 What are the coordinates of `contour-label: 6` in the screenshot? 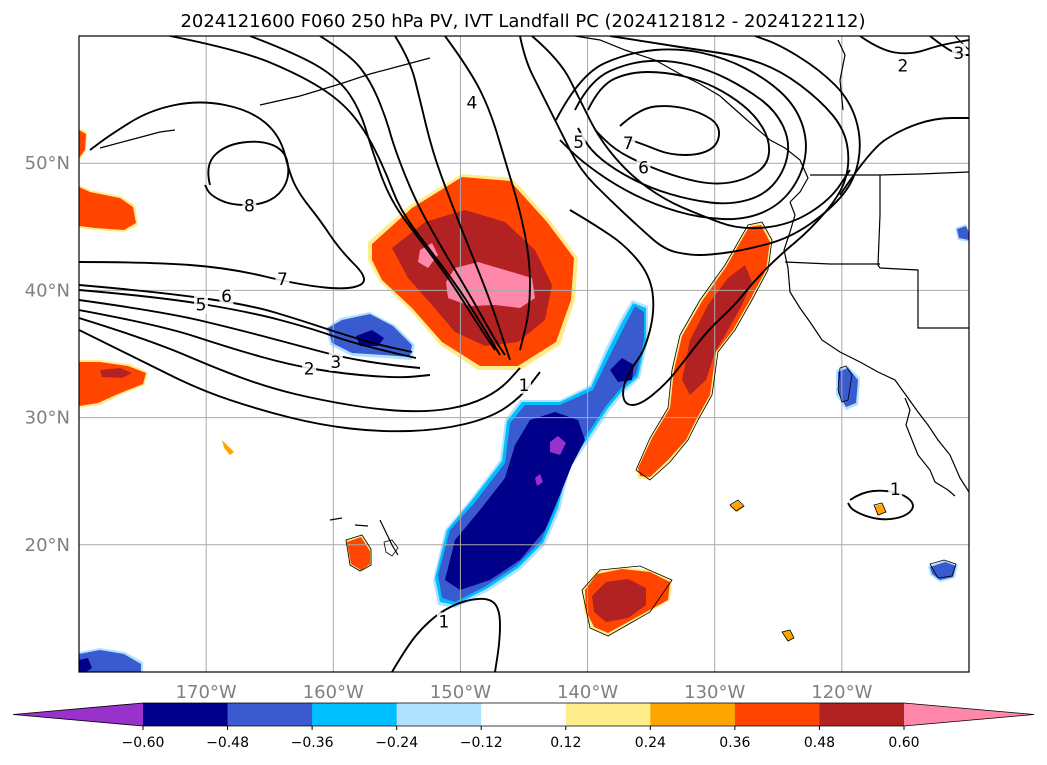 It's located at (643, 168).